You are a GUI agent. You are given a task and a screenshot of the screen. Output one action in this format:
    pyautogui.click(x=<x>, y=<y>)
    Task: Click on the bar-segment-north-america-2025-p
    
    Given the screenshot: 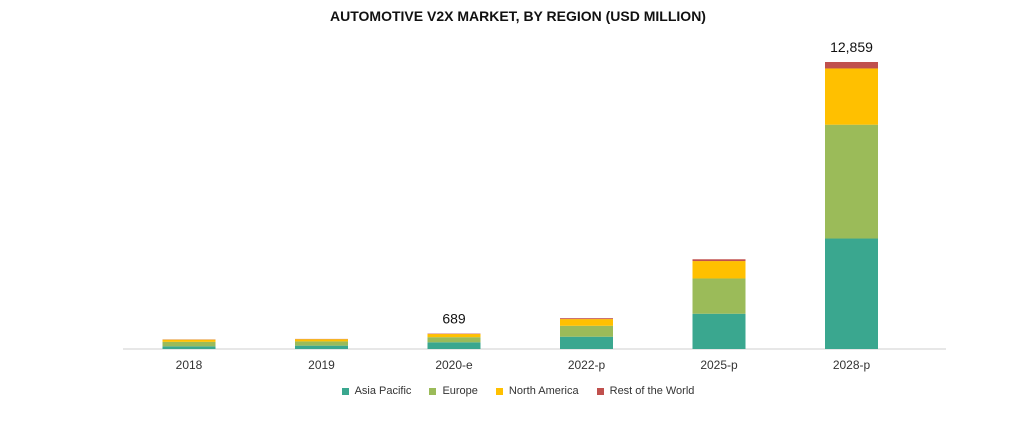 What is the action you would take?
    pyautogui.click(x=719, y=270)
    